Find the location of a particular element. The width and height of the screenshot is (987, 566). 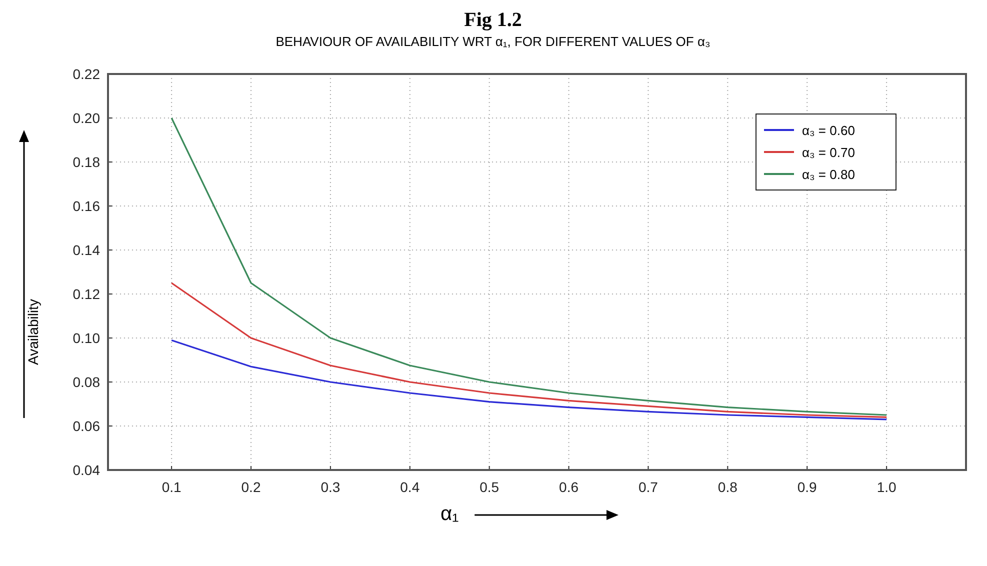

x-tick-label: 0.7 is located at coordinates (648, 487).